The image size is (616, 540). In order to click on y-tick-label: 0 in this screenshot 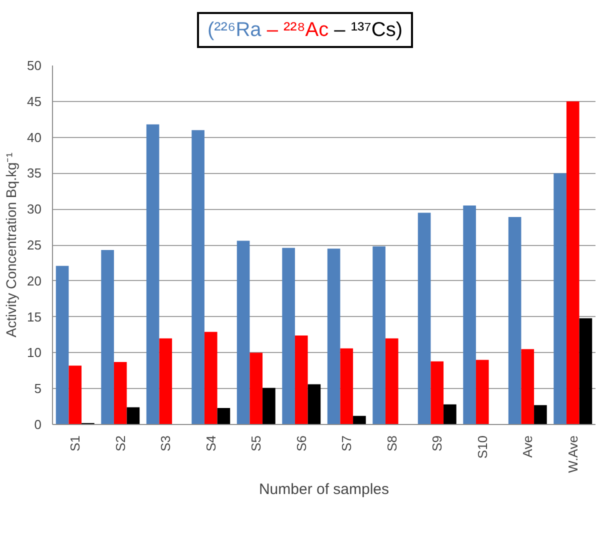, I will do `click(38, 424)`.